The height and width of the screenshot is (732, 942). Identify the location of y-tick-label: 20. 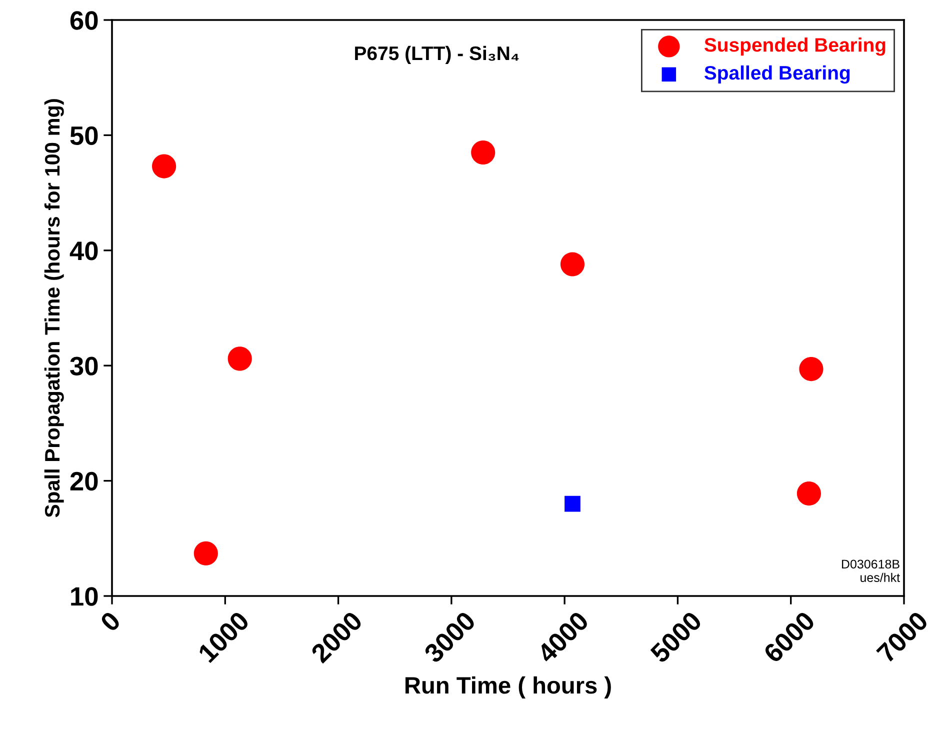
(84, 481).